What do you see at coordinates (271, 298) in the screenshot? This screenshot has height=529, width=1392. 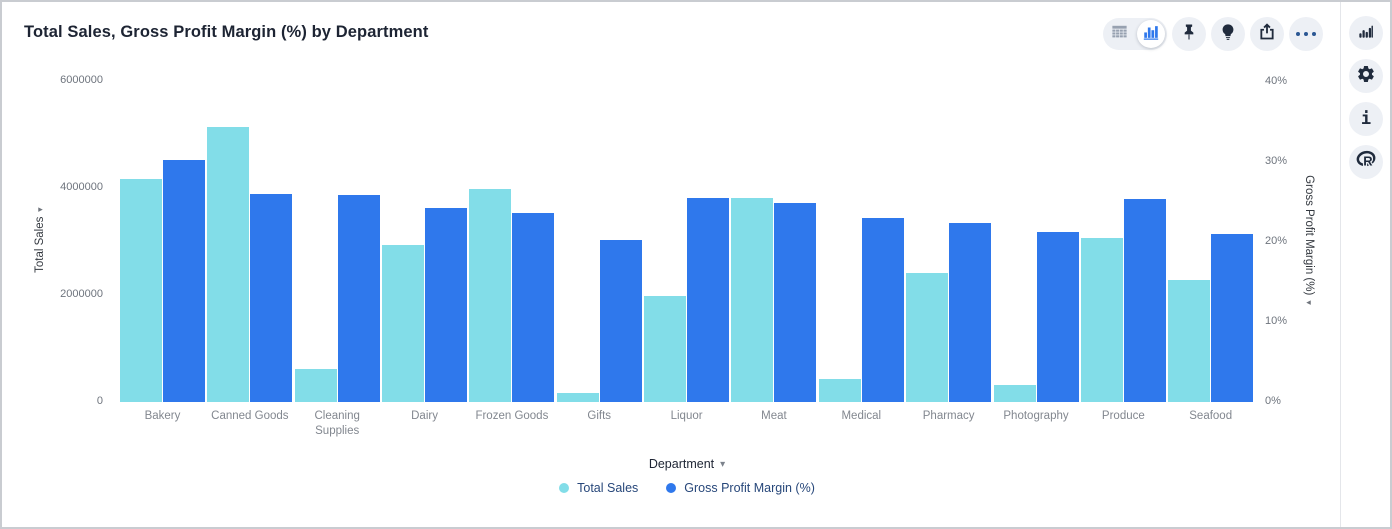 I see `bar-gross-profit-margin-canned-goods` at bounding box center [271, 298].